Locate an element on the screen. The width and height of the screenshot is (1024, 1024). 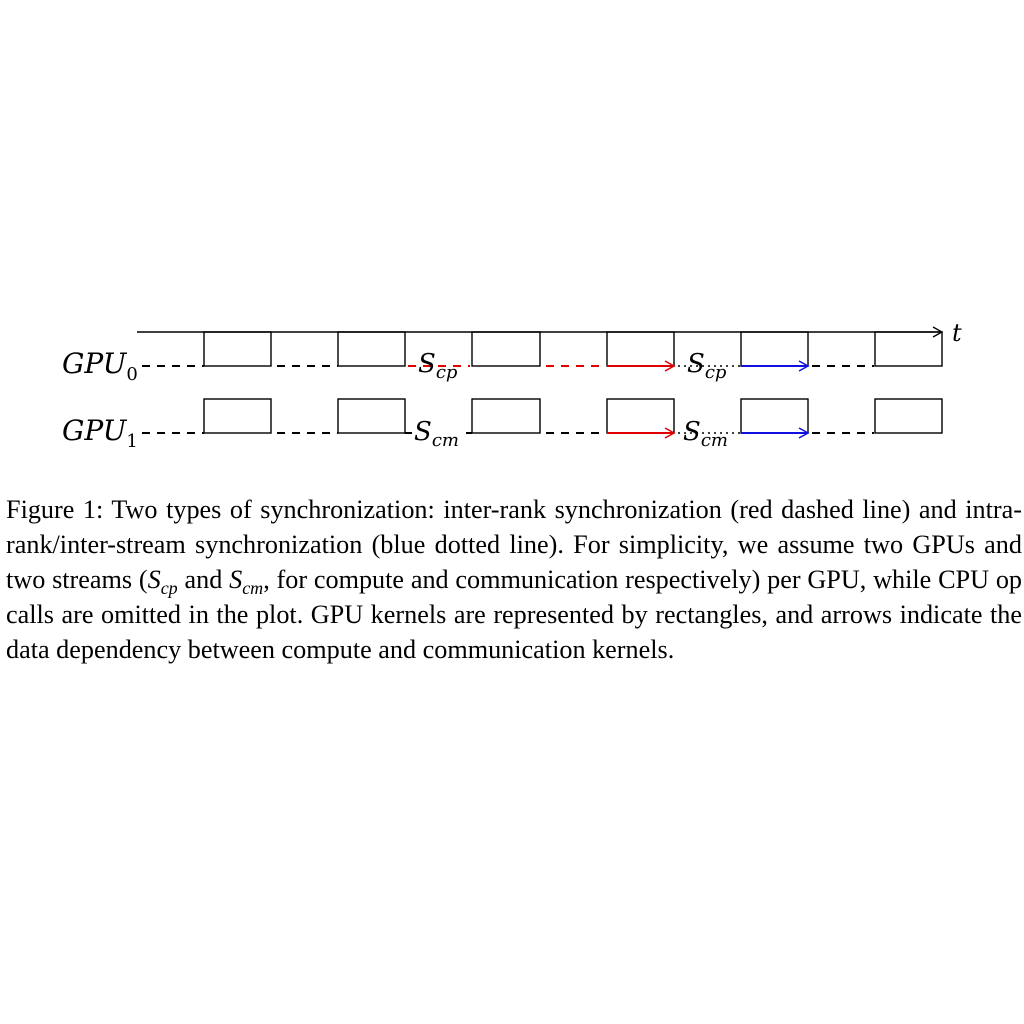
gpu0-stream-label-1: Scp is located at coordinates (438, 366).